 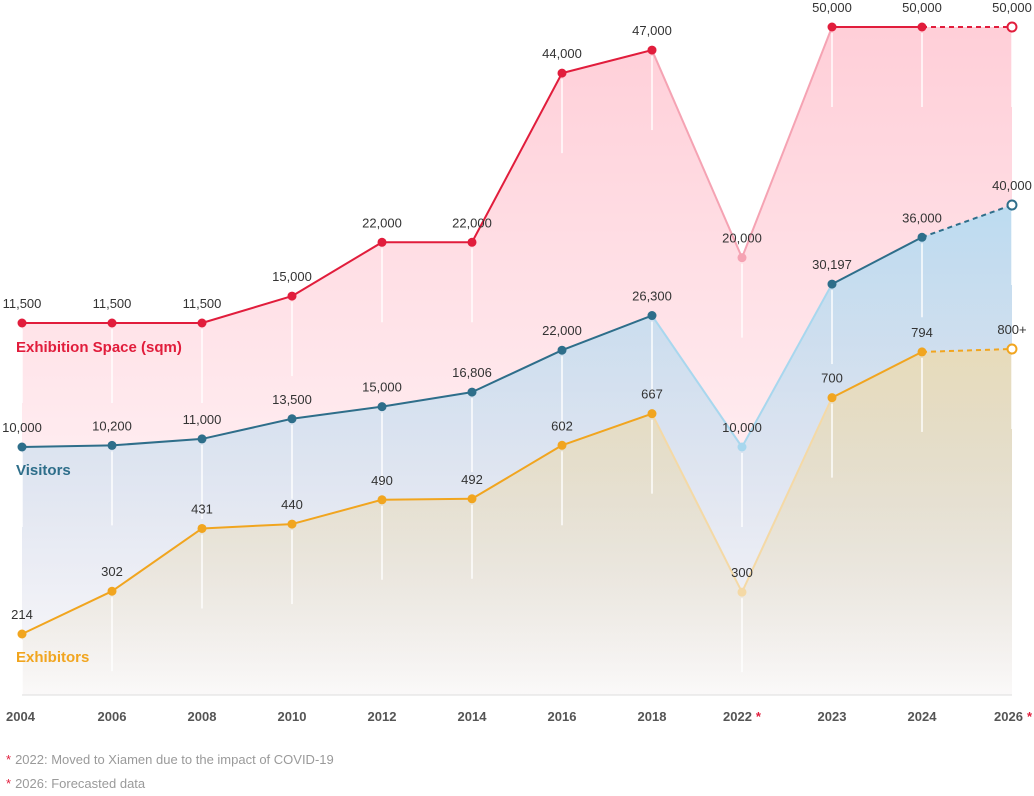 What do you see at coordinates (562, 330) in the screenshot?
I see `data-label-visitors: 22,000` at bounding box center [562, 330].